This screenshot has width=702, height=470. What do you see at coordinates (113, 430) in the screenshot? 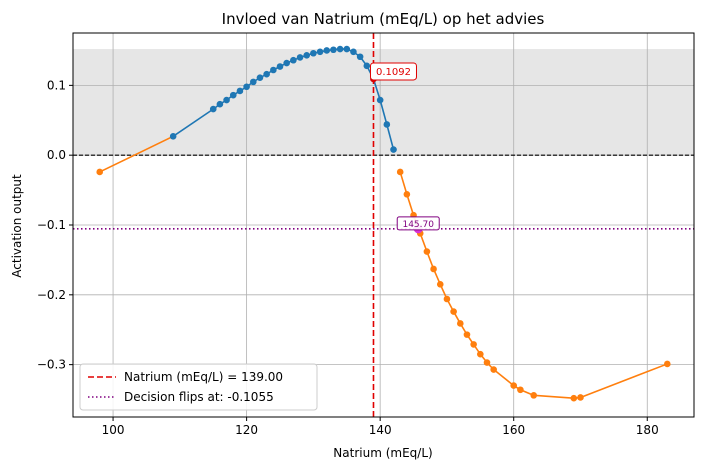
I see `x-tick-label: 100` at bounding box center [113, 430].